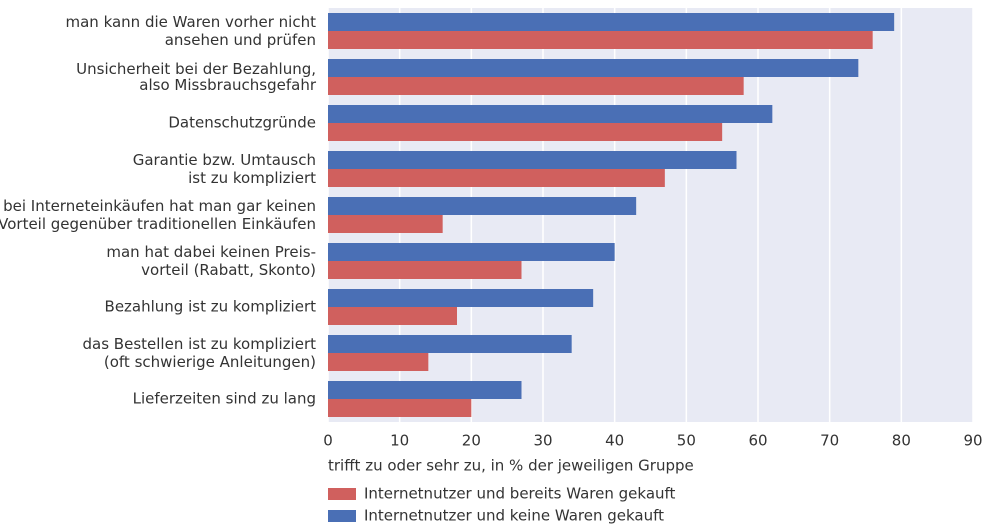  I want to click on category-label: Garantie bzw. Umtausch ist zu kompliziert, so click(224, 169).